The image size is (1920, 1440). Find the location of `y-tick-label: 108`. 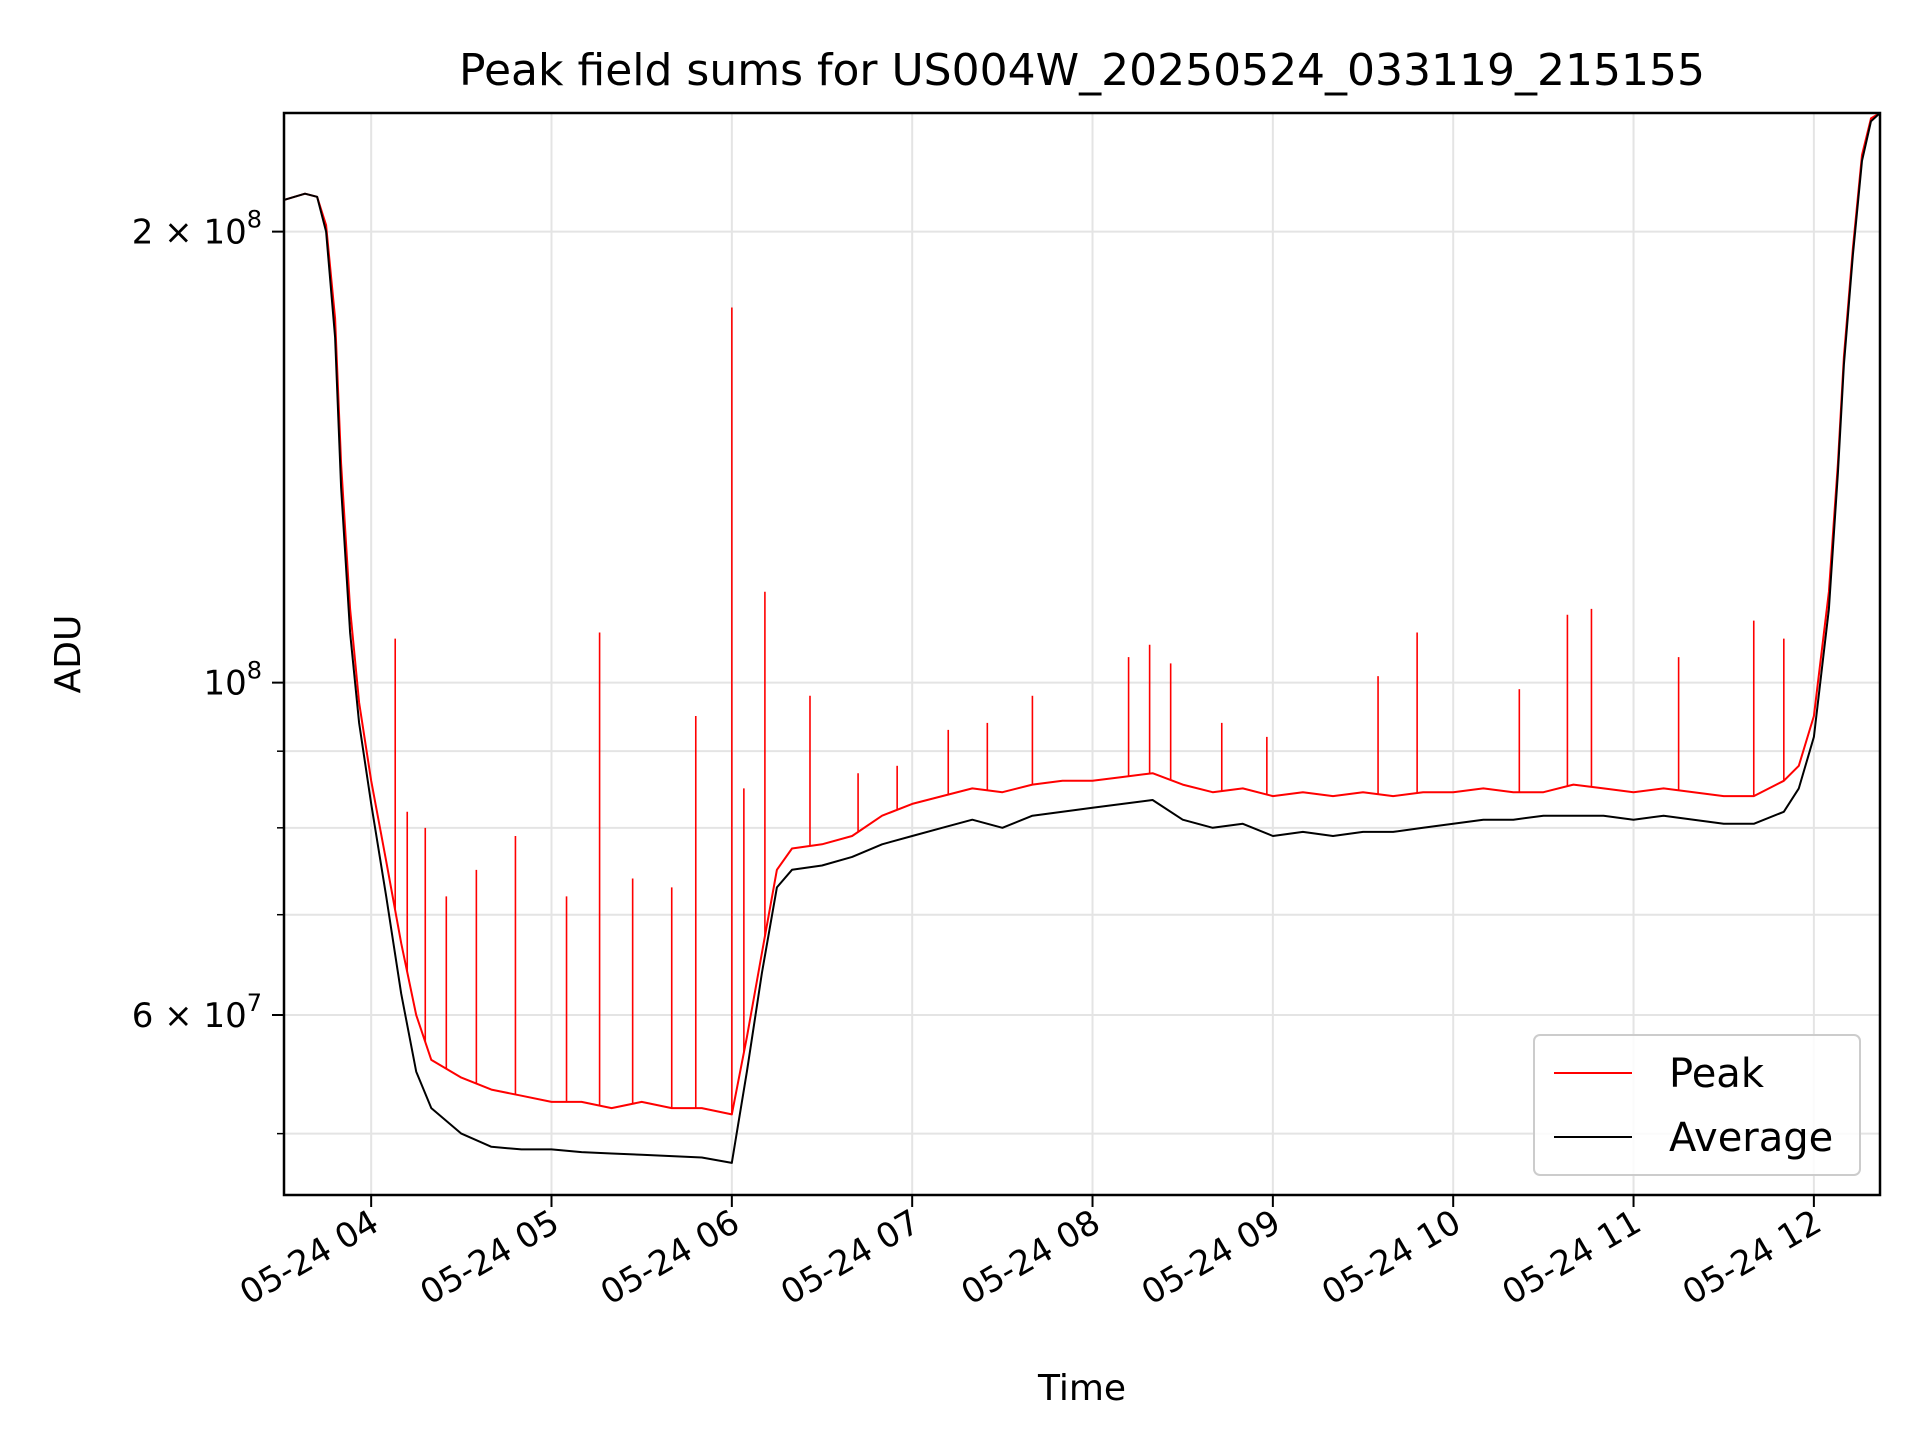

y-tick-label: 108 is located at coordinates (232, 680).